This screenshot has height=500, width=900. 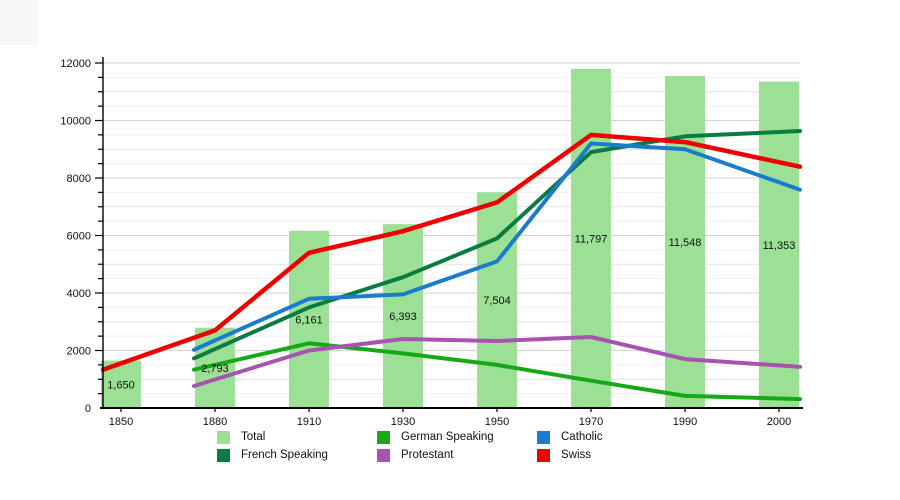 What do you see at coordinates (223, 455) in the screenshot?
I see `legend-swatch-french-speaking` at bounding box center [223, 455].